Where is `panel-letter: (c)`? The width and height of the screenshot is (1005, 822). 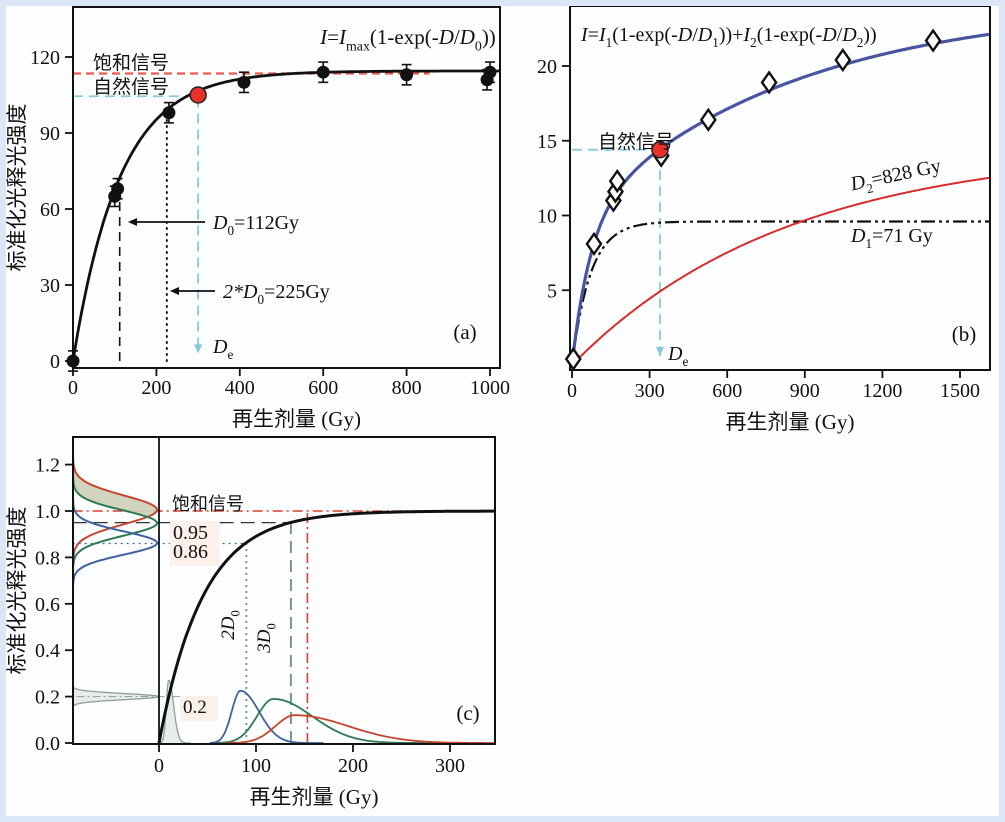
panel-letter: (c) is located at coordinates (467, 713).